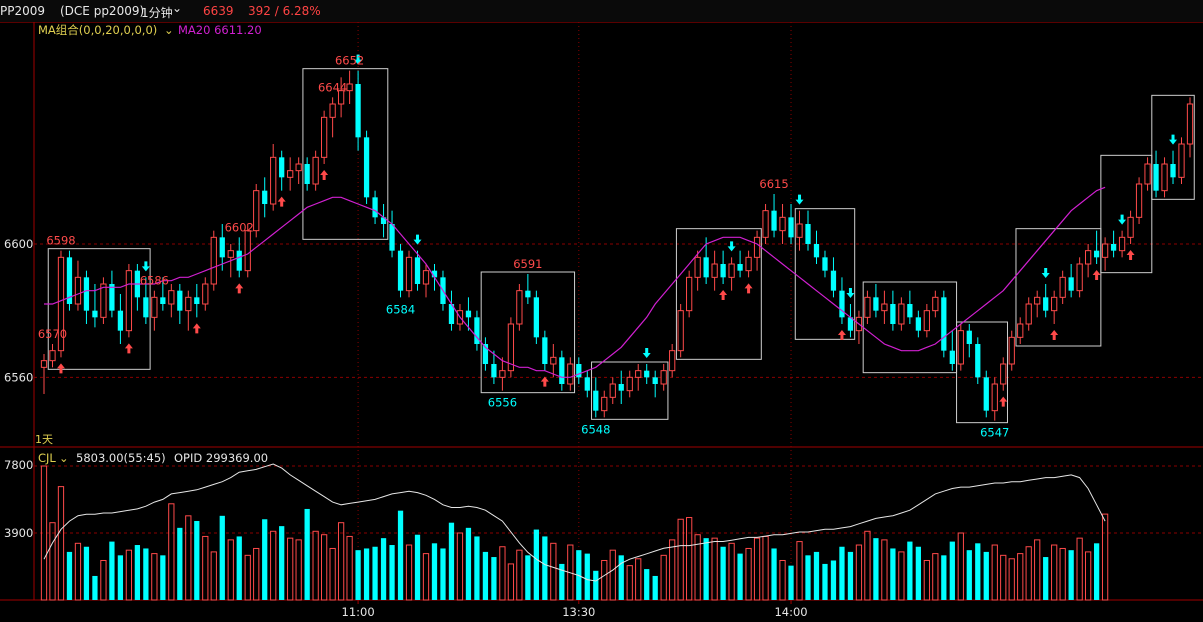 The height and width of the screenshot is (622, 1203). I want to click on price-annotation: 6591, so click(527, 264).